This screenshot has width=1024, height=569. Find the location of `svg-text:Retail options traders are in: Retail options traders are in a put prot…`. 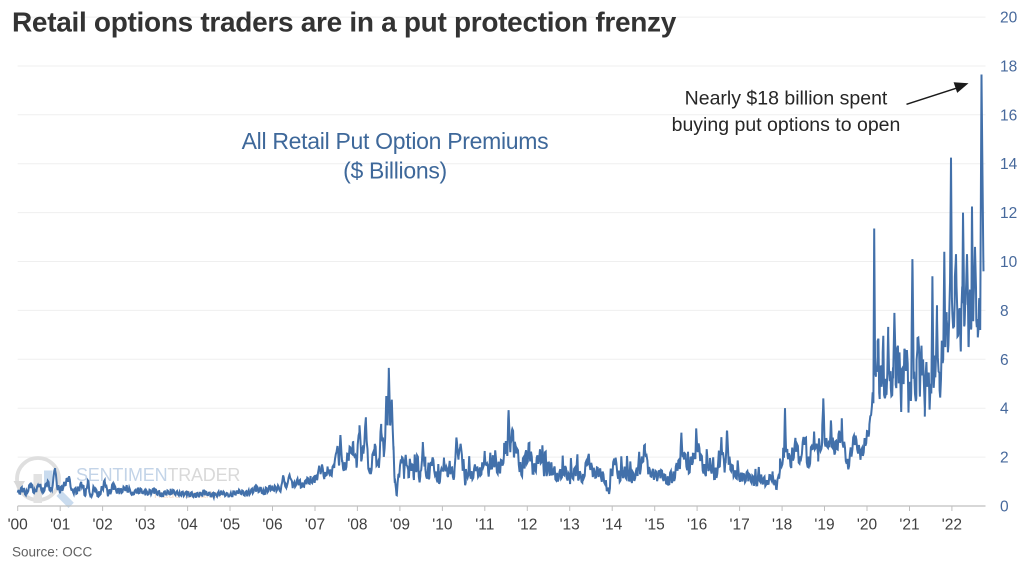

svg-text:Retail options traders are in: Retail options traders are in a put prot… is located at coordinates (344, 22).